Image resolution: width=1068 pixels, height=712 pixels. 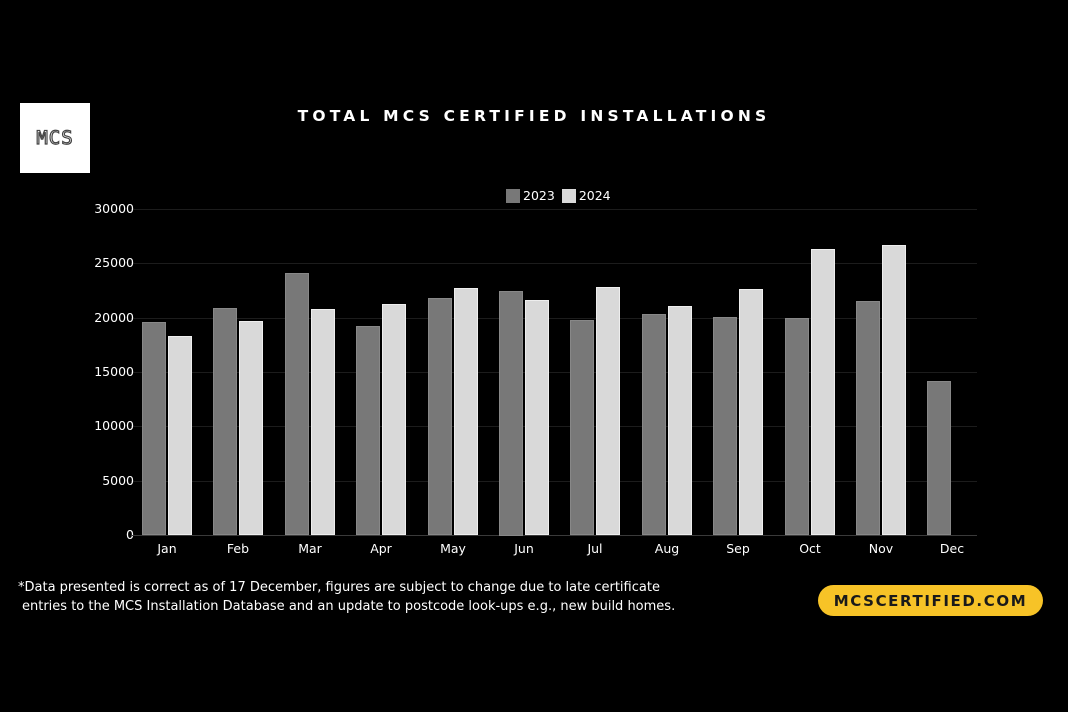 What do you see at coordinates (595, 548) in the screenshot?
I see `x-tick-label: Jul` at bounding box center [595, 548].